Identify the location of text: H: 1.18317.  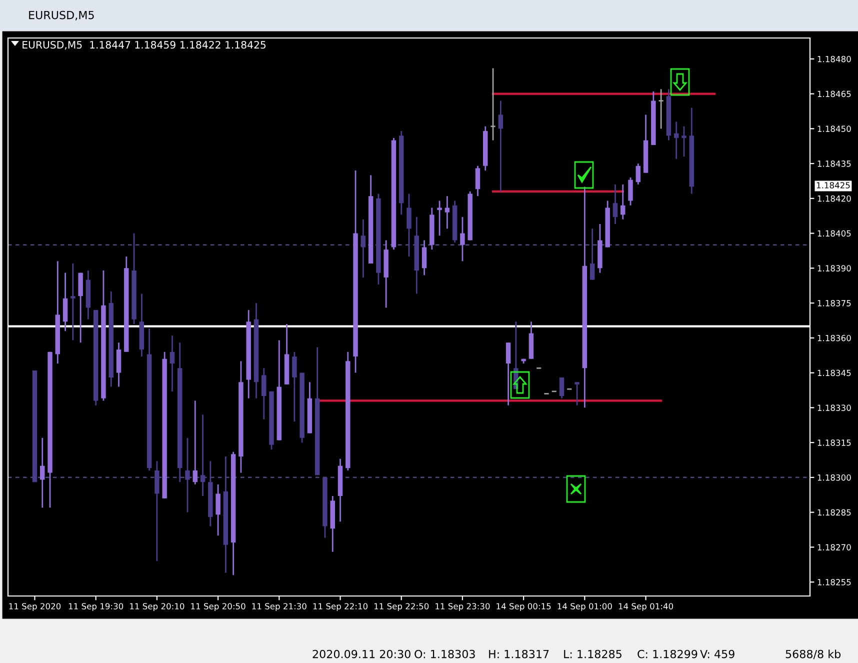
(519, 654).